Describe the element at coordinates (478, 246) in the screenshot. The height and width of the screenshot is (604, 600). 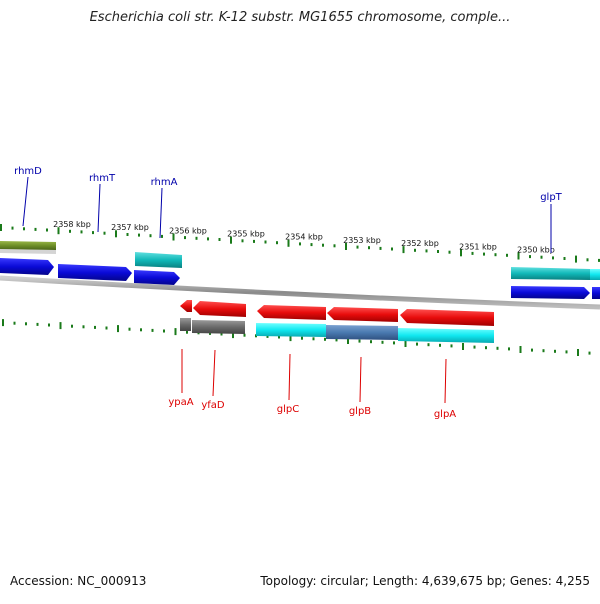
I see `scale-label: 2351 kbp` at that location.